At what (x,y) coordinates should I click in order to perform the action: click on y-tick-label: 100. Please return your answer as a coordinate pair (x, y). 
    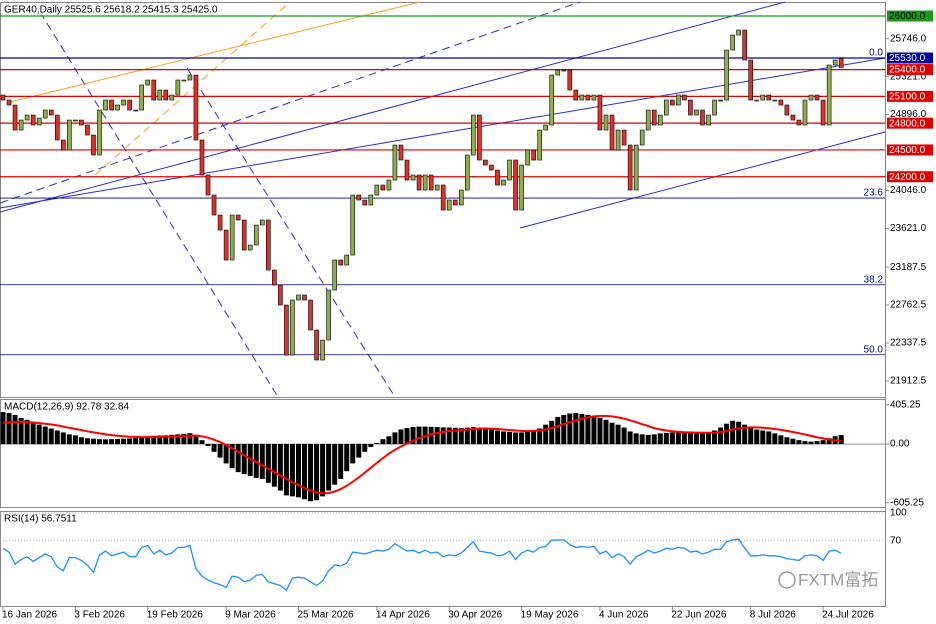
    Looking at the image, I should click on (898, 513).